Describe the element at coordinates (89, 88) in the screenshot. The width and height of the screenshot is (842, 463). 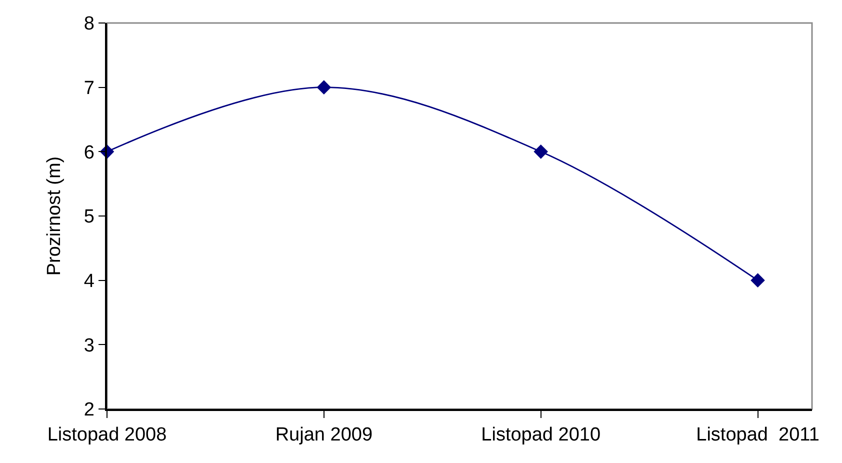
I see `y-tick-label: 7` at that location.